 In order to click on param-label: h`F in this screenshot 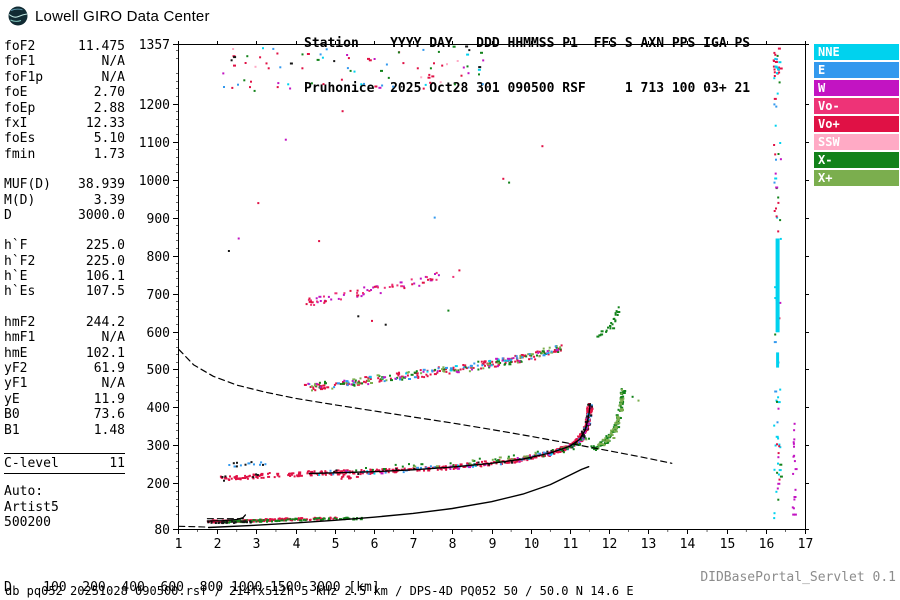, I will do `click(16, 246)`.